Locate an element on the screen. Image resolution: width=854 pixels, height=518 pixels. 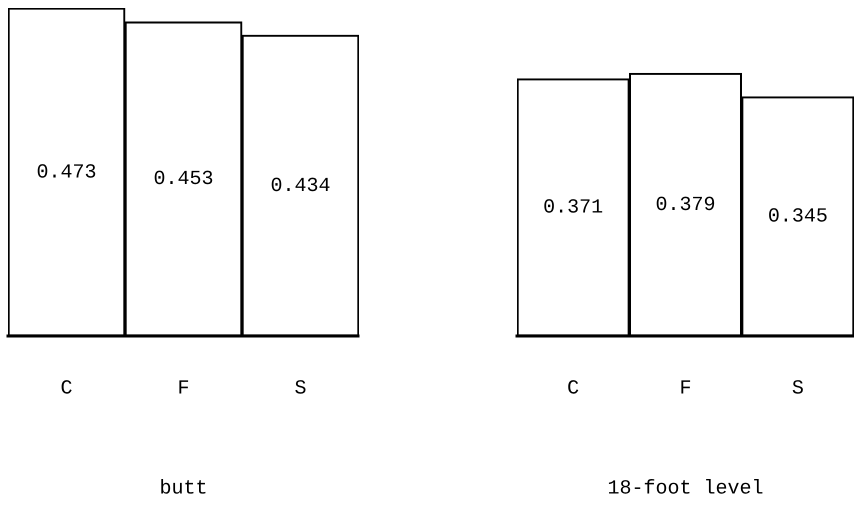
data-label: 0.371 is located at coordinates (573, 208).